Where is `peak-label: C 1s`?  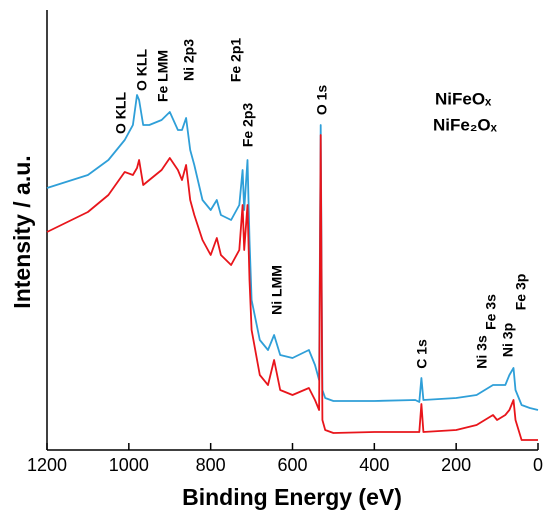 peak-label: C 1s is located at coordinates (422, 354).